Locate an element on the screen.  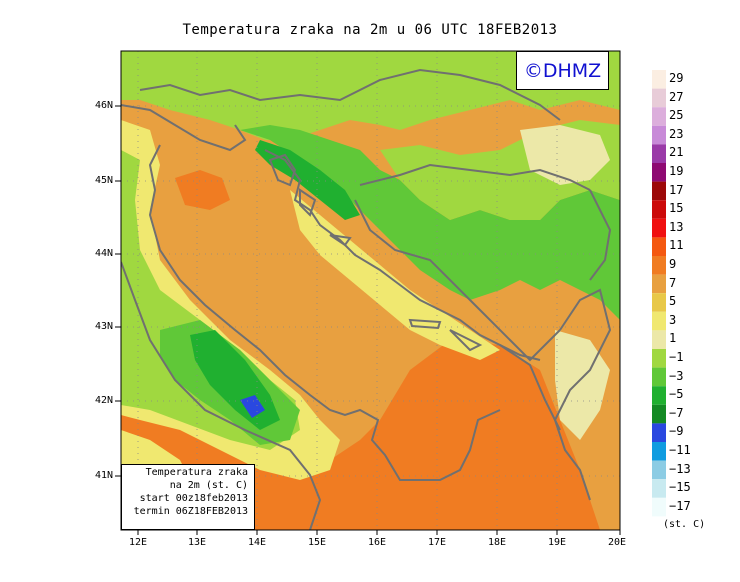
istria-outline is located at coordinates (282, 170).